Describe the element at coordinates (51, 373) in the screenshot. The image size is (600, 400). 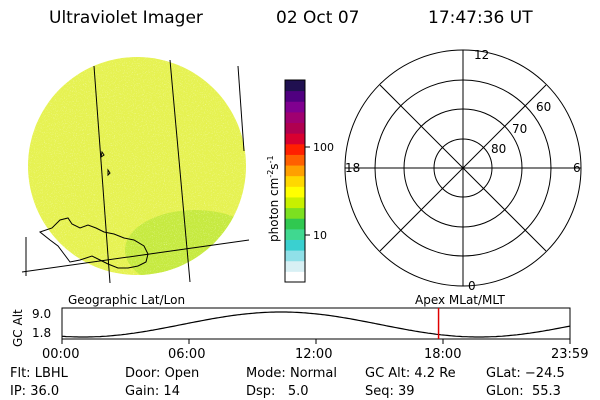
I see `status-filter-value: LBHL` at that location.